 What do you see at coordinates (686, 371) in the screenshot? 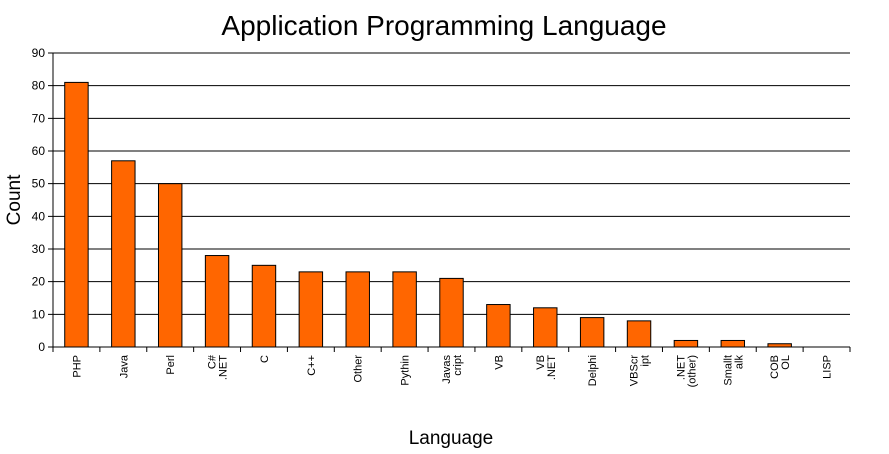
I see `x-tick-label: .NET(other)` at bounding box center [686, 371].